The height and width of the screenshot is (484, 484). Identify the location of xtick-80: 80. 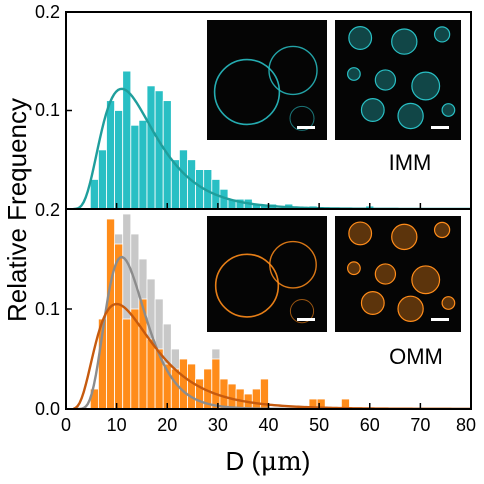
(466, 425).